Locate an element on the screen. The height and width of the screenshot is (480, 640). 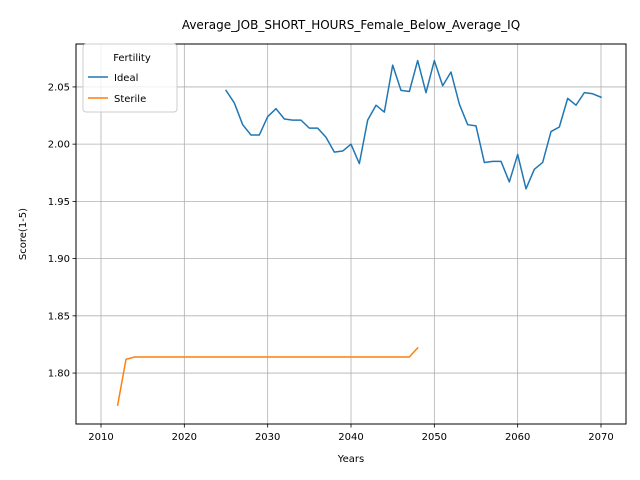
legend: Fertility Ideal Sterile is located at coordinates (130, 78).